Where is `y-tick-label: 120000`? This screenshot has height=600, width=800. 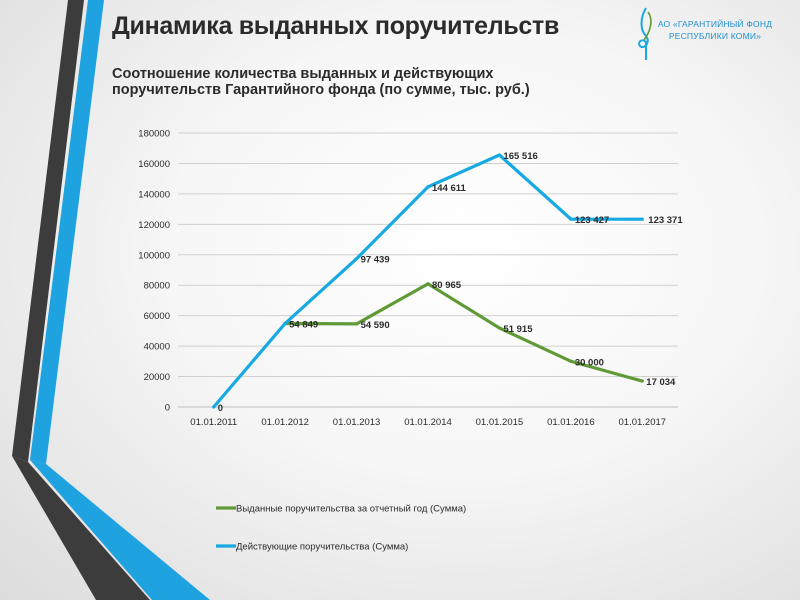 y-tick-label: 120000 is located at coordinates (154, 225).